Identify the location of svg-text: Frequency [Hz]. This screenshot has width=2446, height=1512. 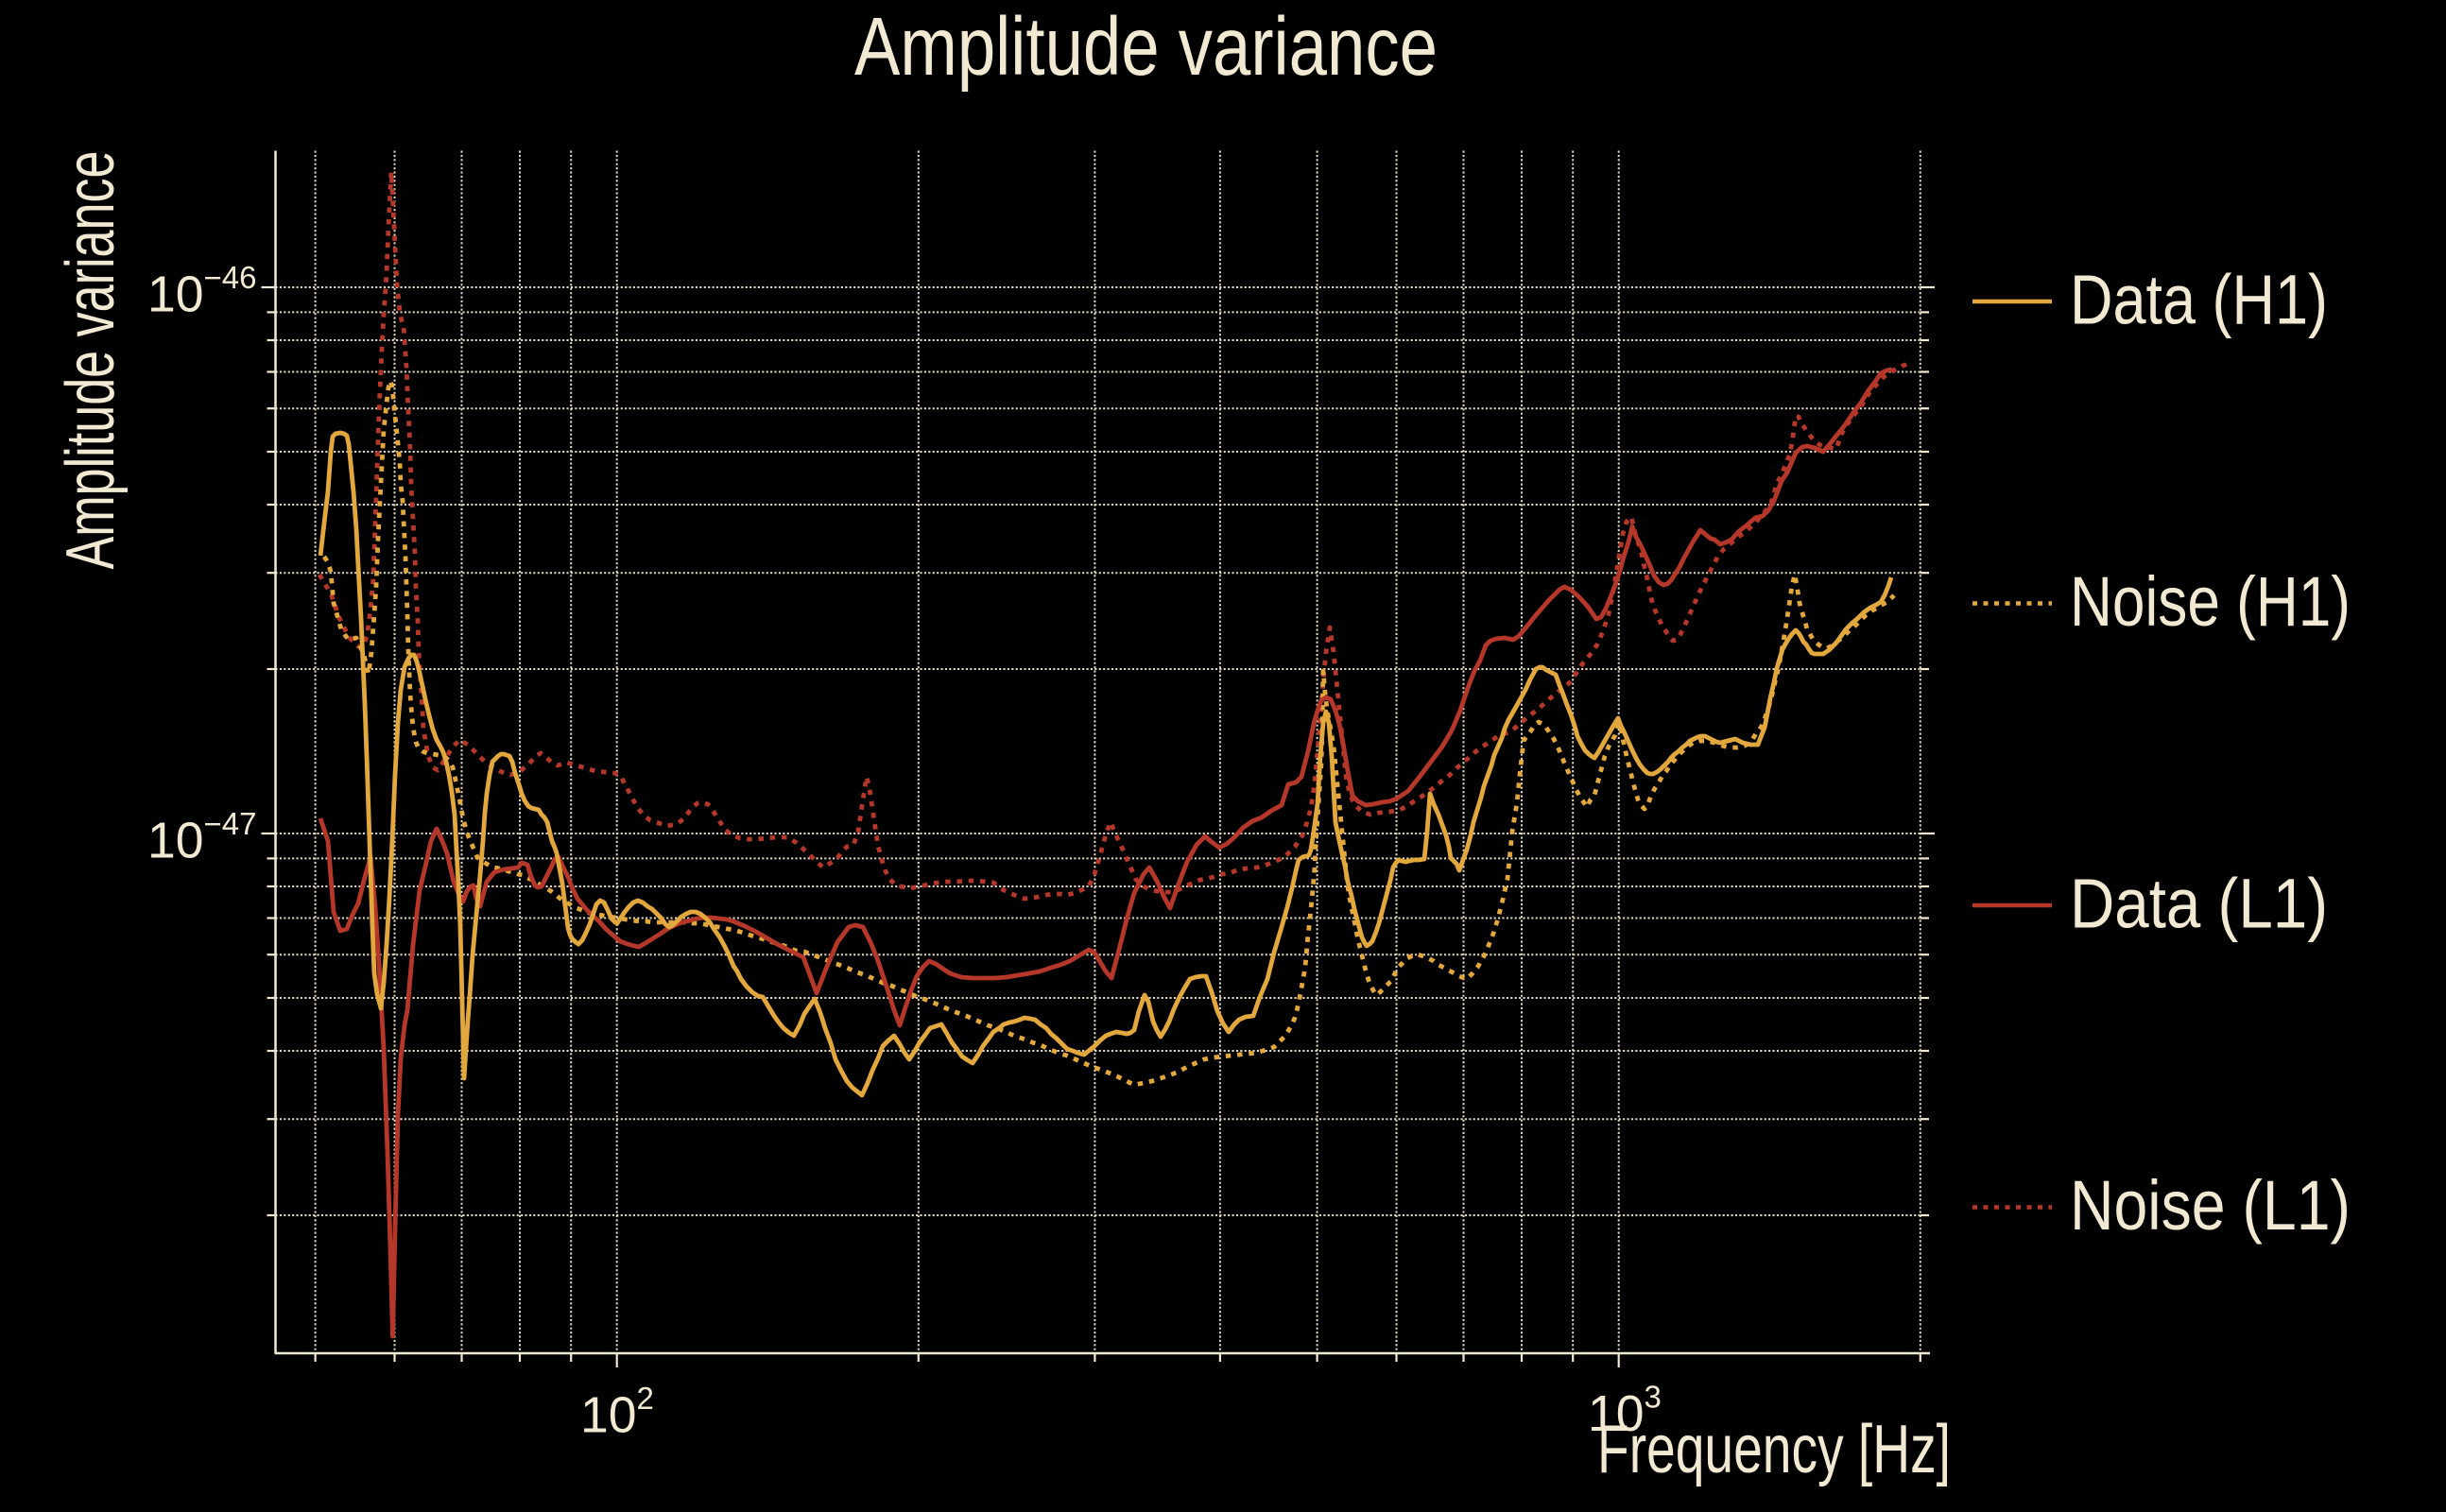
(1774, 1449).